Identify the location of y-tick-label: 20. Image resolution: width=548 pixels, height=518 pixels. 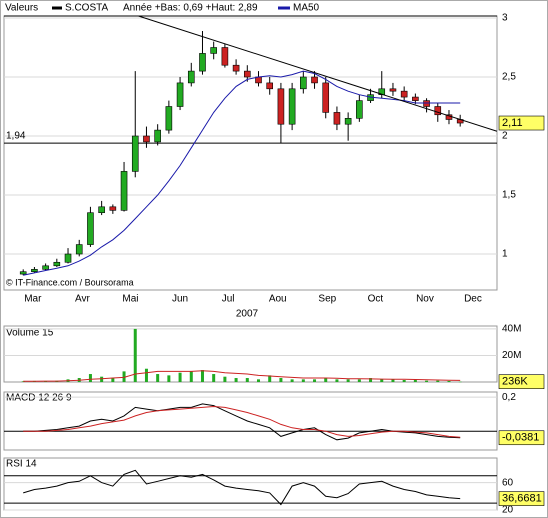
(508, 510).